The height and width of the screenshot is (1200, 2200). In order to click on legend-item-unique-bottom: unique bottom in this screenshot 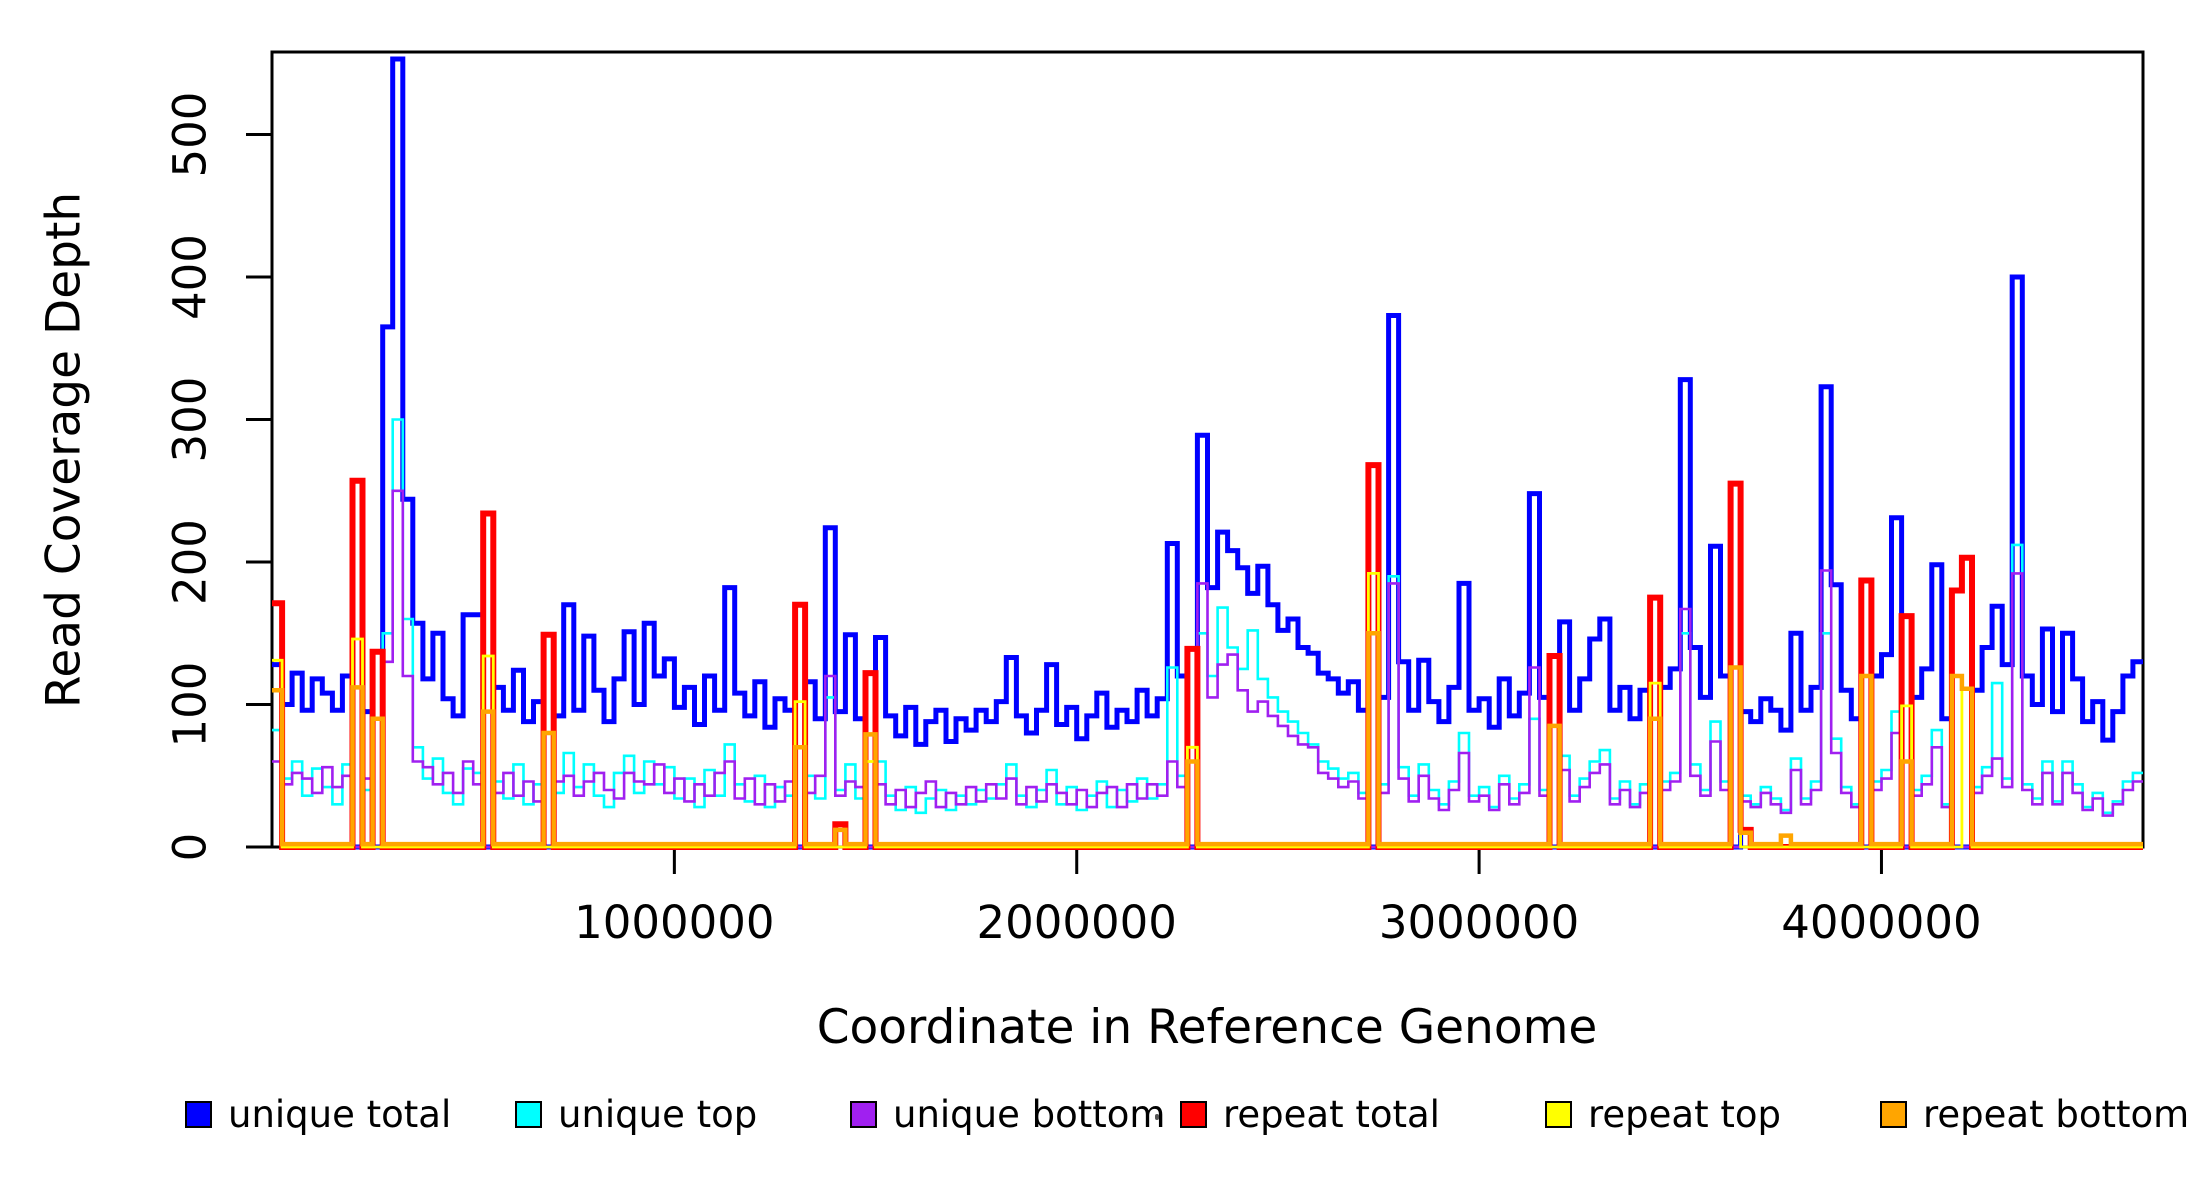, I will do `click(1007, 1114)`.